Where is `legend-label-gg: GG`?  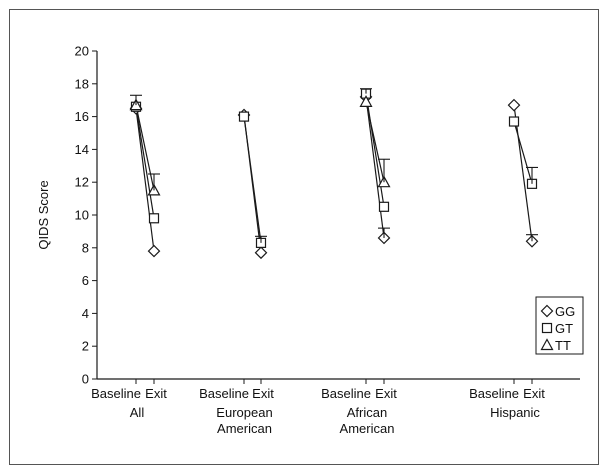 legend-label-gg: GG is located at coordinates (565, 311).